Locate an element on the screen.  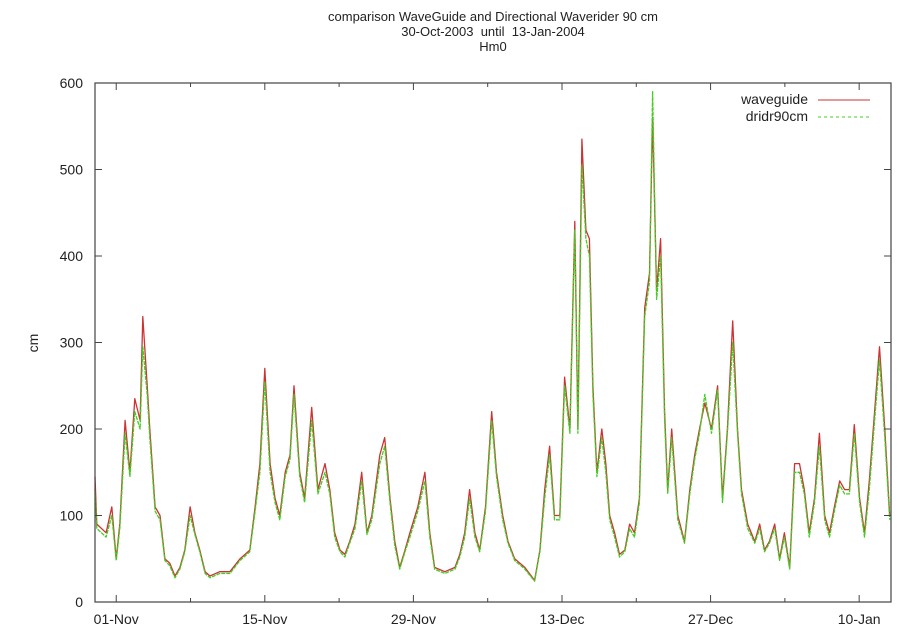
legend-label-dridr90cm: dridr90cm is located at coordinates (777, 116).